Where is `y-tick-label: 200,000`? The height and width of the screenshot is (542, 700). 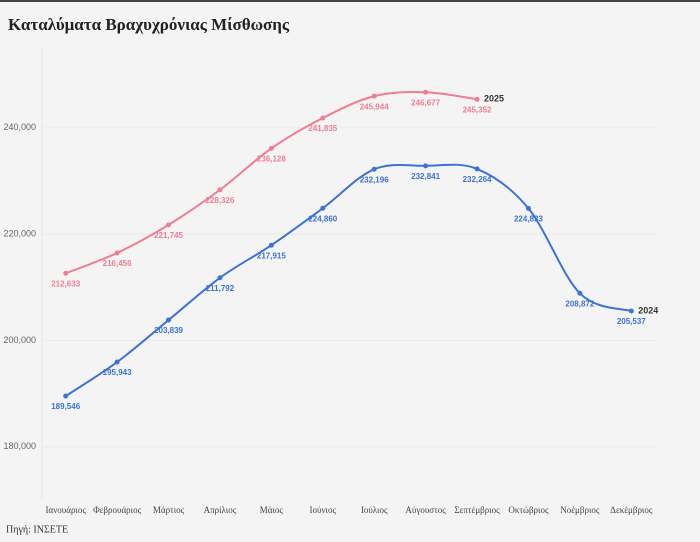 y-tick-label: 200,000 is located at coordinates (19, 340).